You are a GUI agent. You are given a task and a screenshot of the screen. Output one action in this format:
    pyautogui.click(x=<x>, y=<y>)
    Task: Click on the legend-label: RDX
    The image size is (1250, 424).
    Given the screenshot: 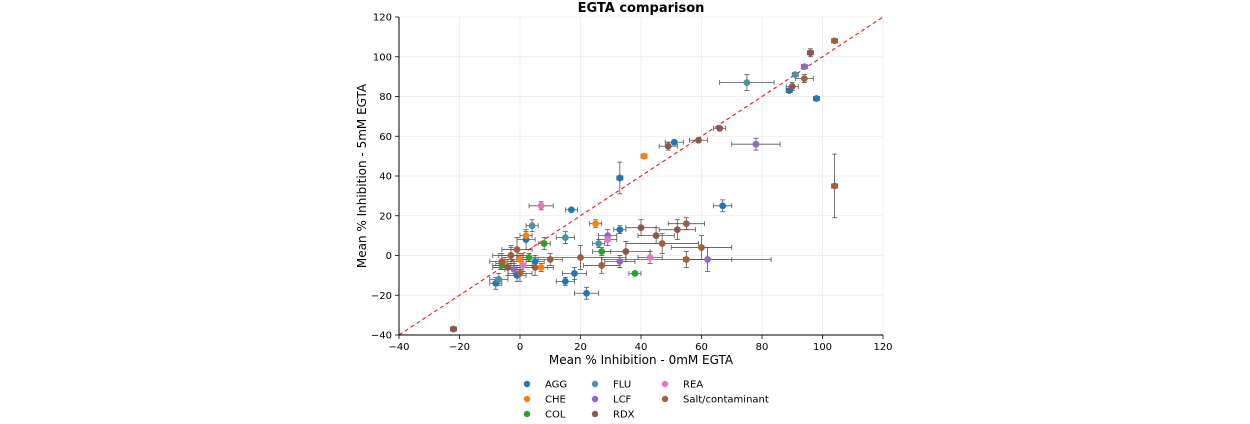 What is the action you would take?
    pyautogui.click(x=624, y=415)
    